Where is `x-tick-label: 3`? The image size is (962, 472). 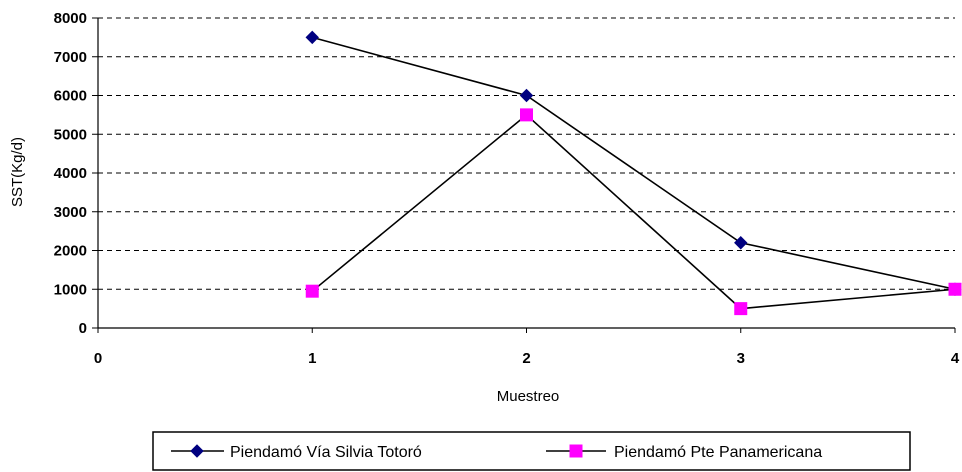 x-tick-label: 3 is located at coordinates (741, 358).